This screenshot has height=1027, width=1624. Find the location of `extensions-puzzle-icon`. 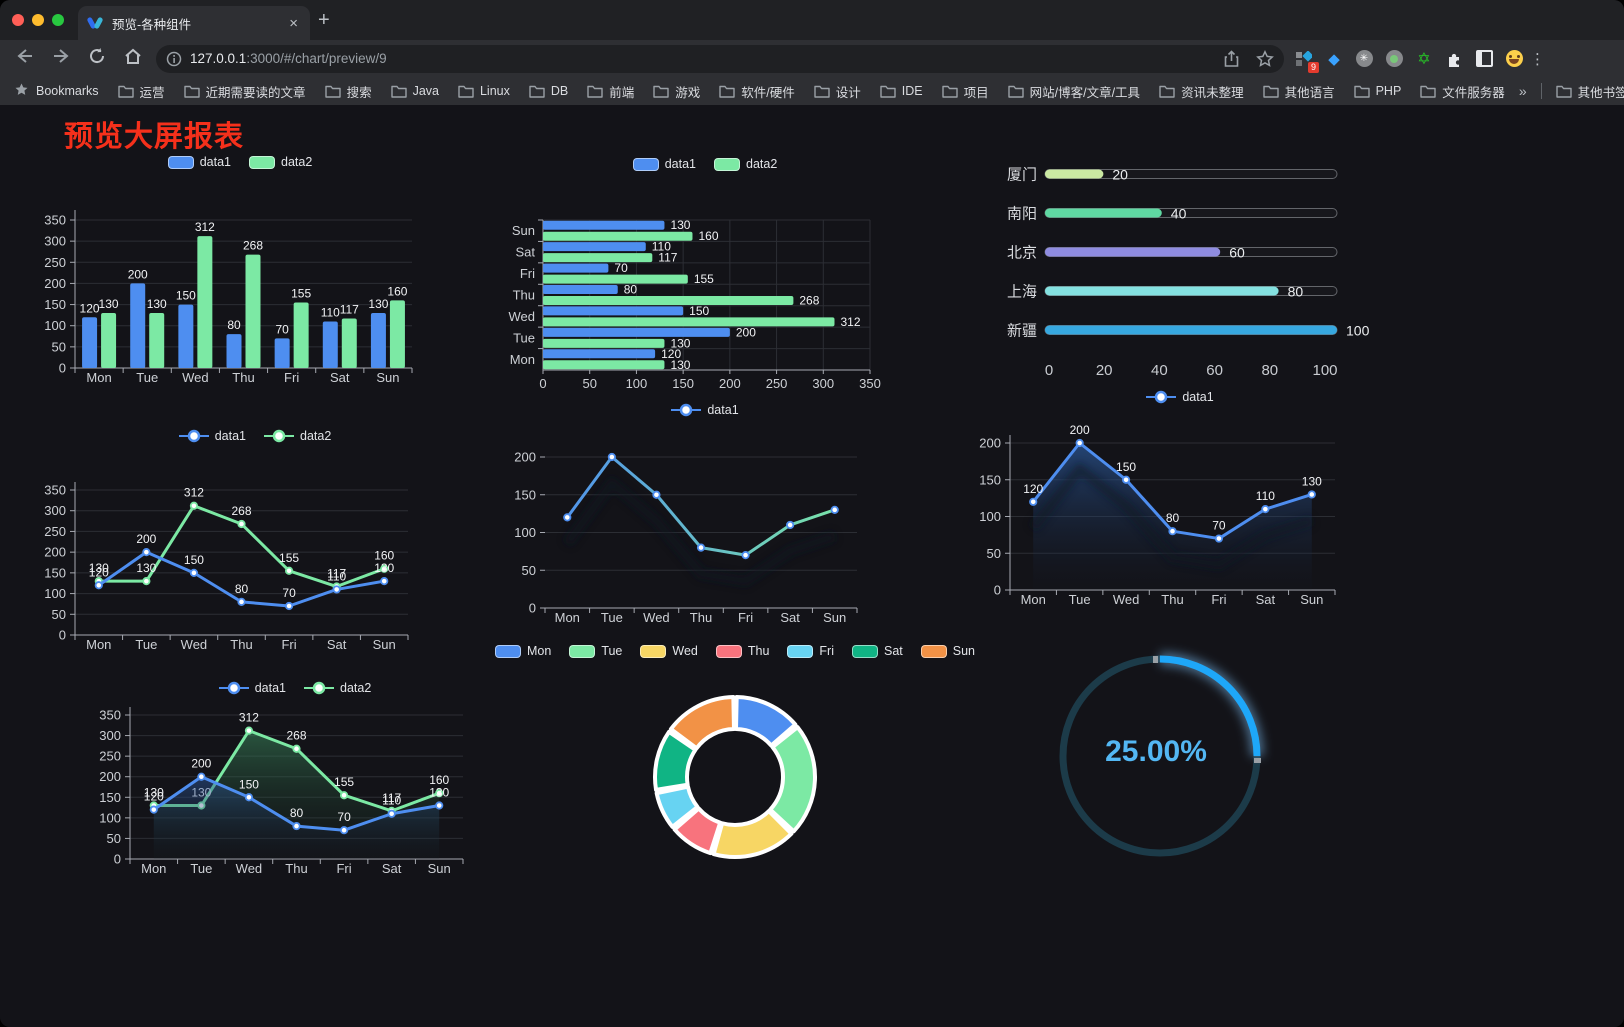

extensions-puzzle-icon is located at coordinates (1454, 59).